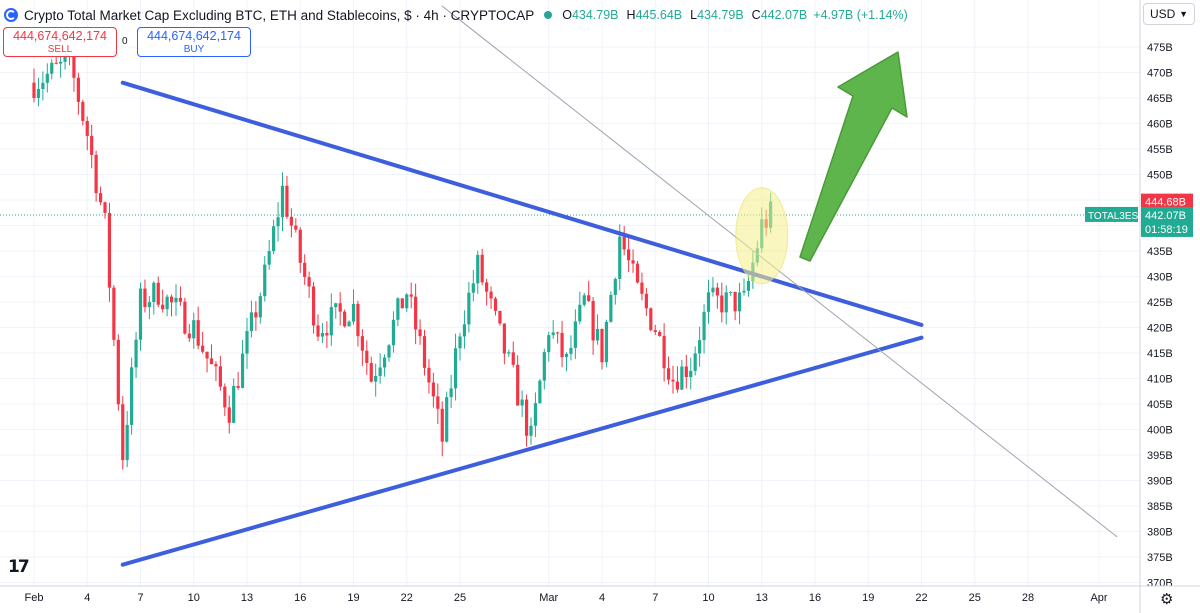  I want to click on high-price-label: 444.68B, so click(1165, 203).